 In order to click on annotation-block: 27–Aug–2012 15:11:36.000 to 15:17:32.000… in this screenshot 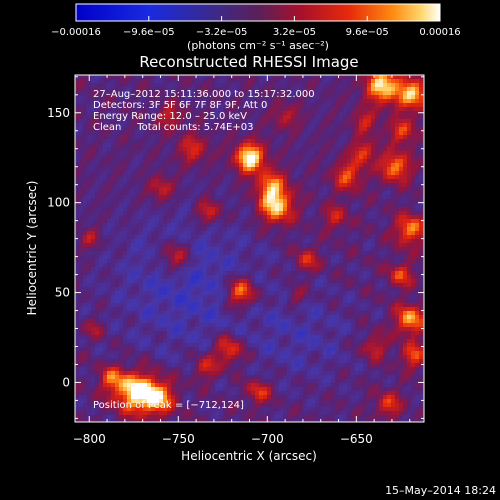, I will do `click(204, 111)`.